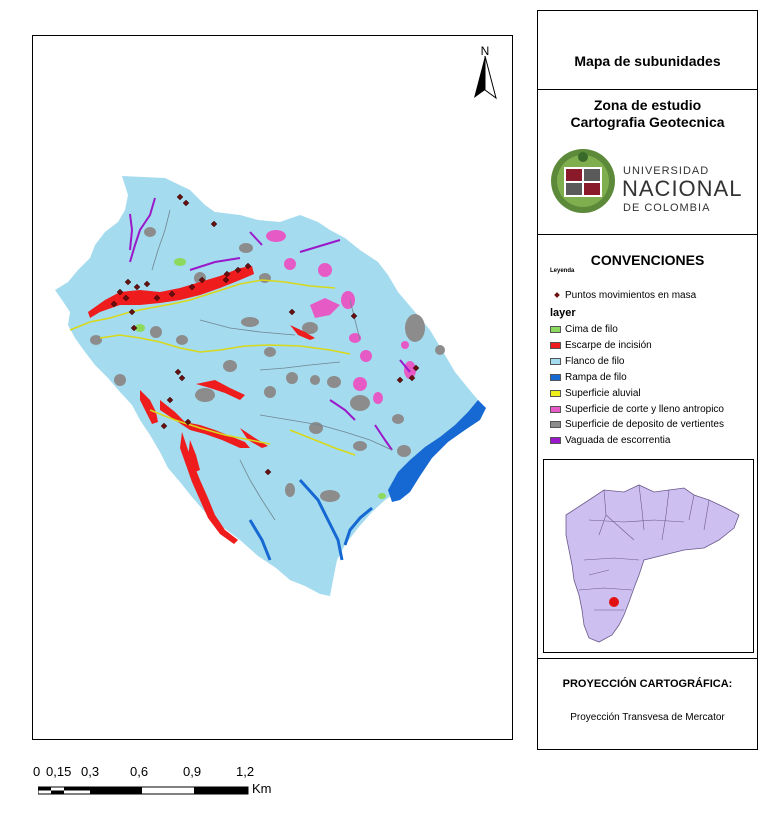 This screenshot has width=768, height=816. Describe the element at coordinates (90, 771) in the screenshot. I see `scale-label: 0,3` at that location.